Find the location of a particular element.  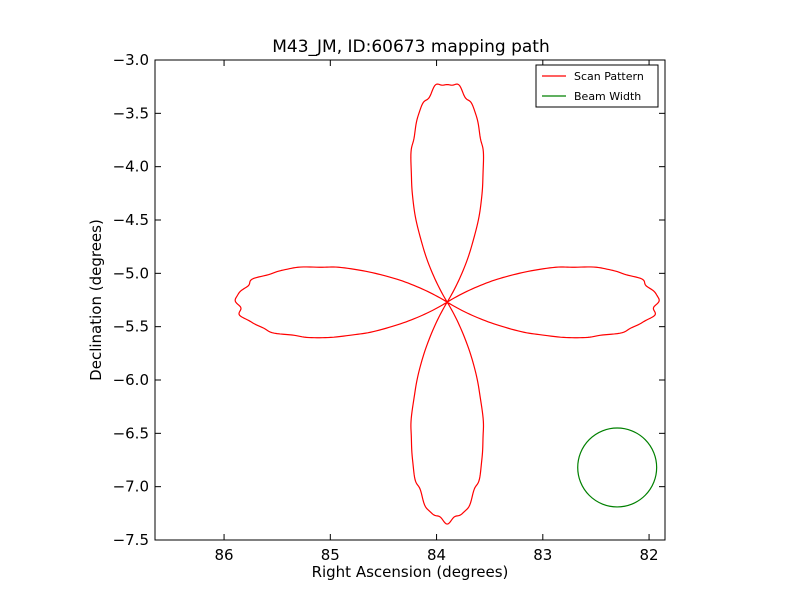

y-tick-label: −3.5 is located at coordinates (131, 113).